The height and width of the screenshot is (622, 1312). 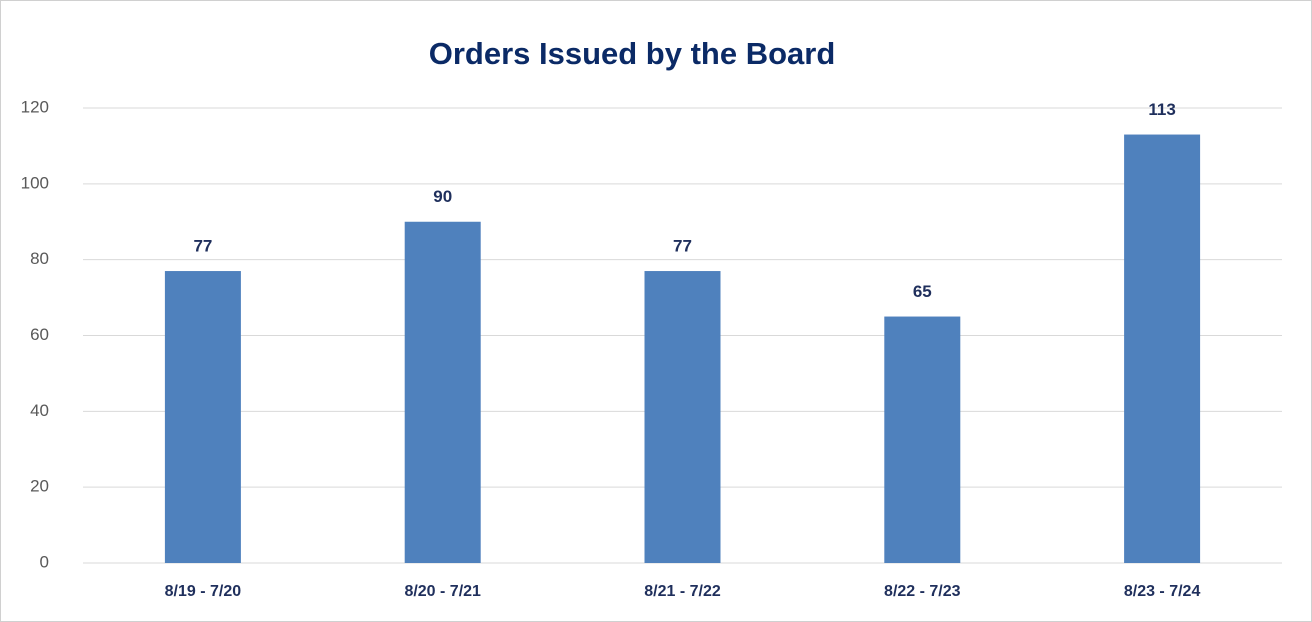 I want to click on x-tick-label: 8/23 - 7/24, so click(x=1162, y=591).